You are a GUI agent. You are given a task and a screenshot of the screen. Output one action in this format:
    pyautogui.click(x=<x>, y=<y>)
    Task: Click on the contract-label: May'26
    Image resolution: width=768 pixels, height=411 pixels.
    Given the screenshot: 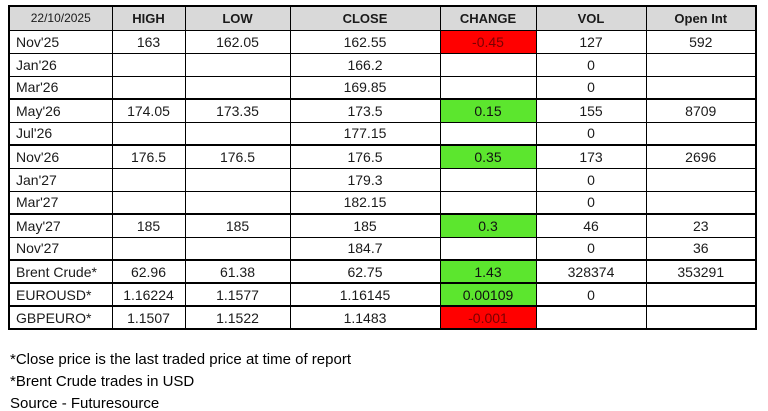 What is the action you would take?
    pyautogui.click(x=60, y=110)
    